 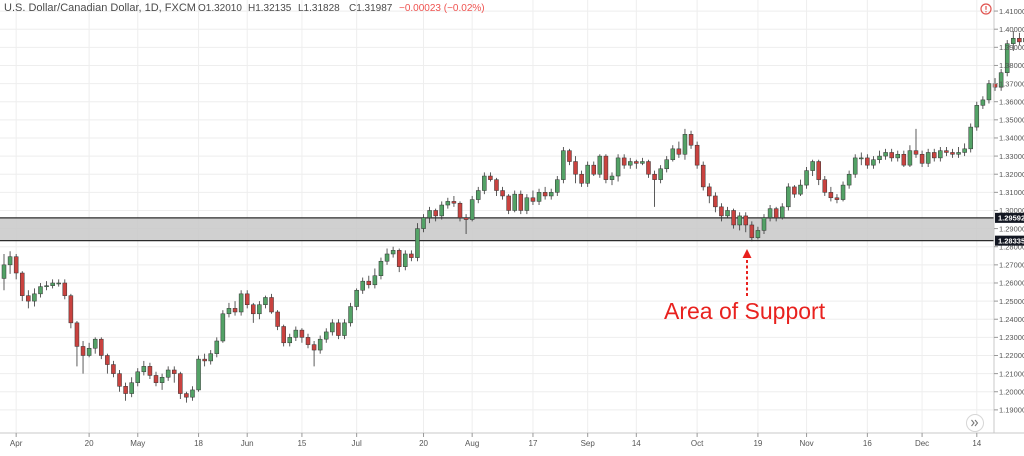 What do you see at coordinates (697, 443) in the screenshot?
I see `time-tick-label: Oct` at bounding box center [697, 443].